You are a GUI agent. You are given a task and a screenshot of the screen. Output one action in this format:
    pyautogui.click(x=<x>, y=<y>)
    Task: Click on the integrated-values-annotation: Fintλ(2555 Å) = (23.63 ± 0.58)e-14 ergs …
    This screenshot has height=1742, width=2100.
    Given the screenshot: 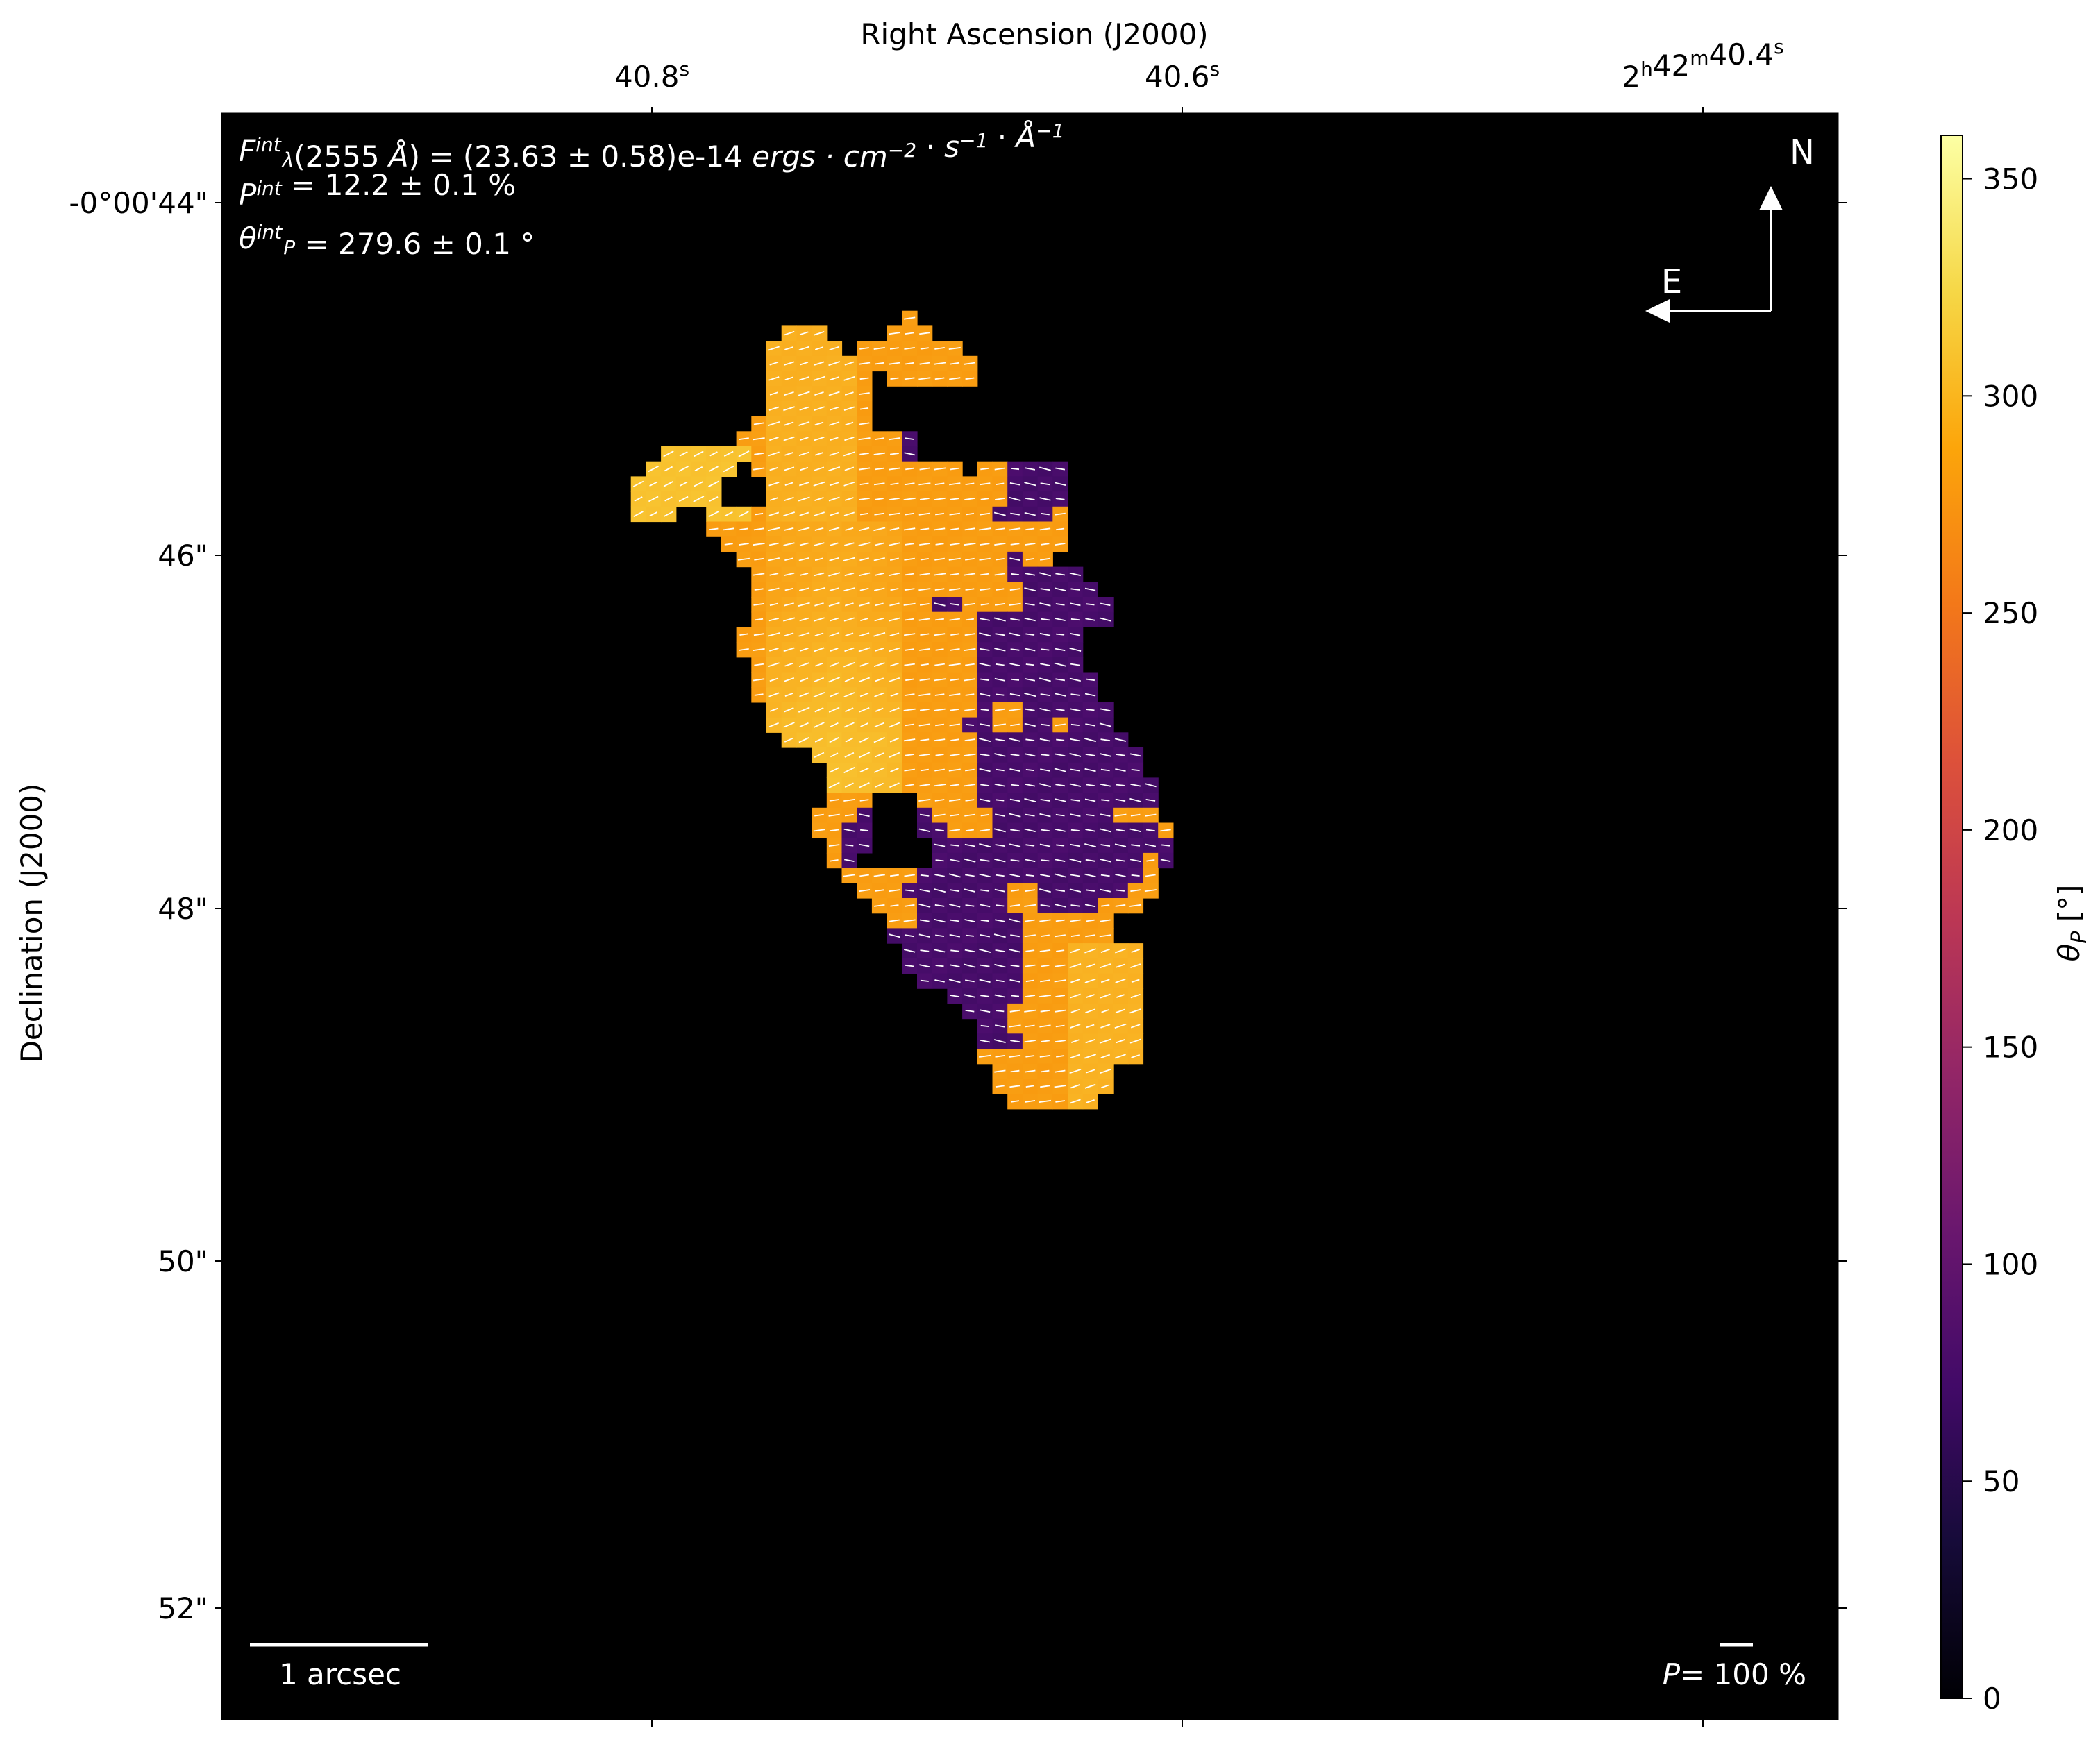 What is the action you would take?
    pyautogui.click(x=651, y=190)
    